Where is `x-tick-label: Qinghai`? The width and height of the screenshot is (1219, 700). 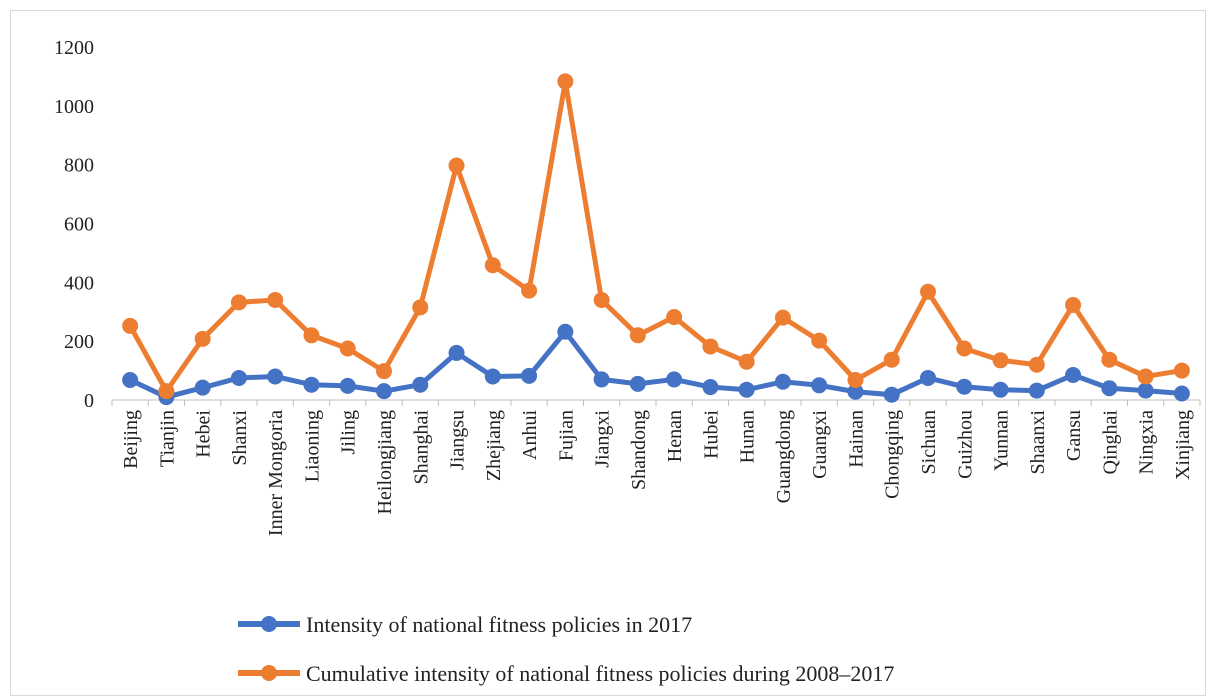
x-tick-label: Qinghai is located at coordinates (1110, 442).